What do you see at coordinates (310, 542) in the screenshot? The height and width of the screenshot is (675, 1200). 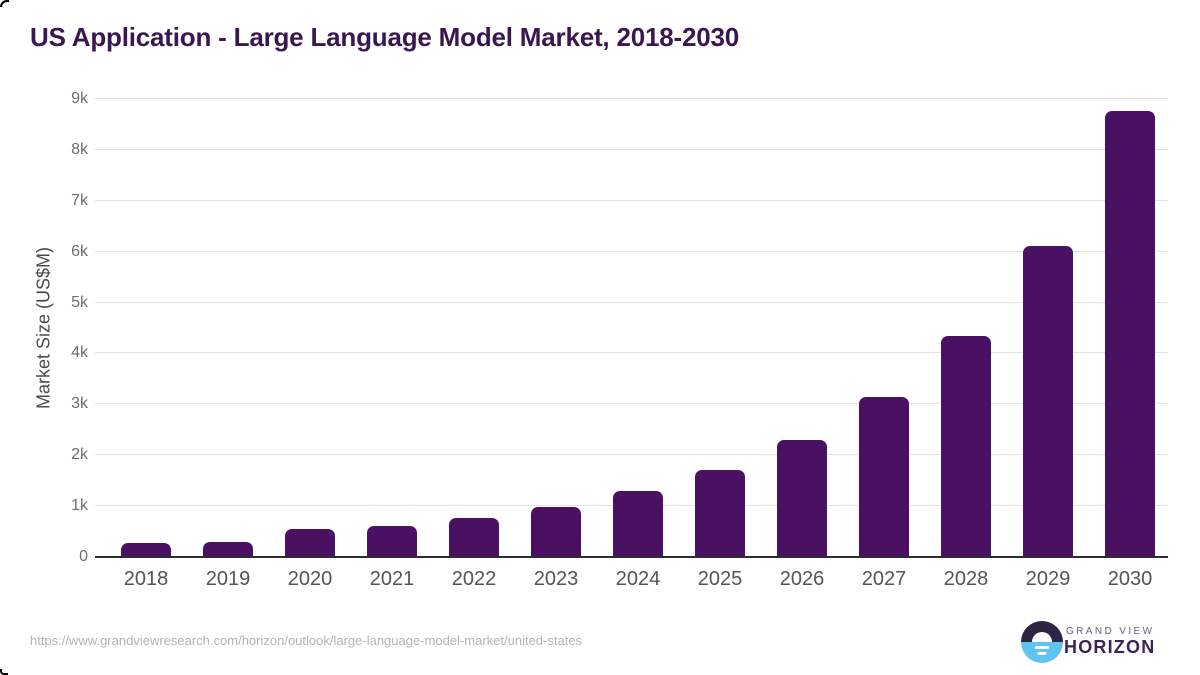 I see `bar-2020` at bounding box center [310, 542].